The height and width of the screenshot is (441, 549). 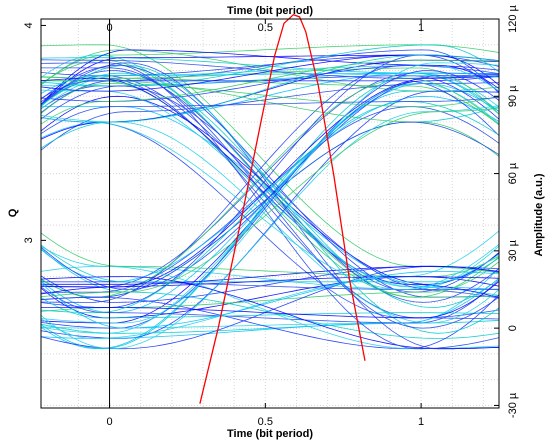 I want to click on bottom-axis-title: Time (bit period), so click(x=270, y=434).